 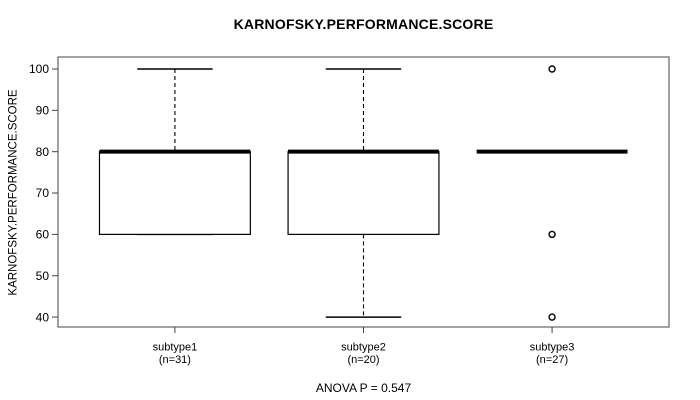 I want to click on group-n-label-subtype3: (n=27), so click(x=552, y=360).